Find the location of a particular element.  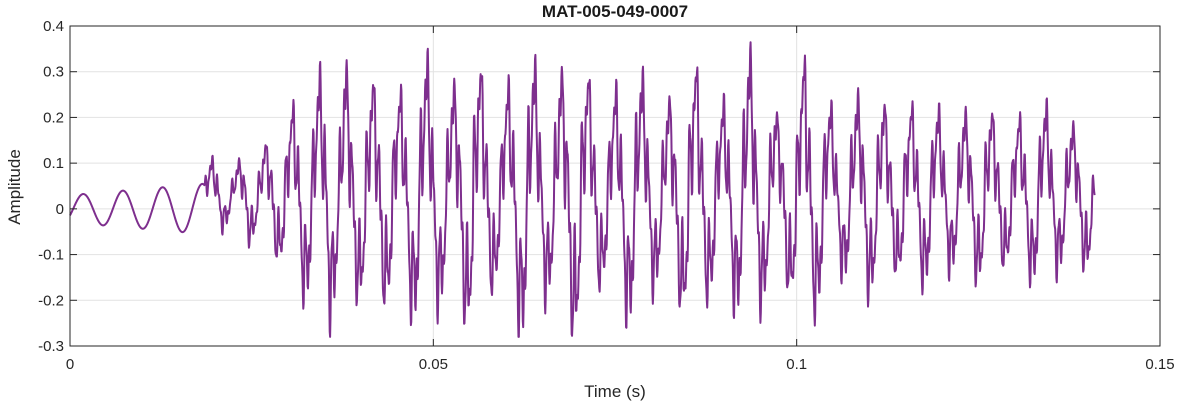

y-tick-label: 0.4 is located at coordinates (53, 26).